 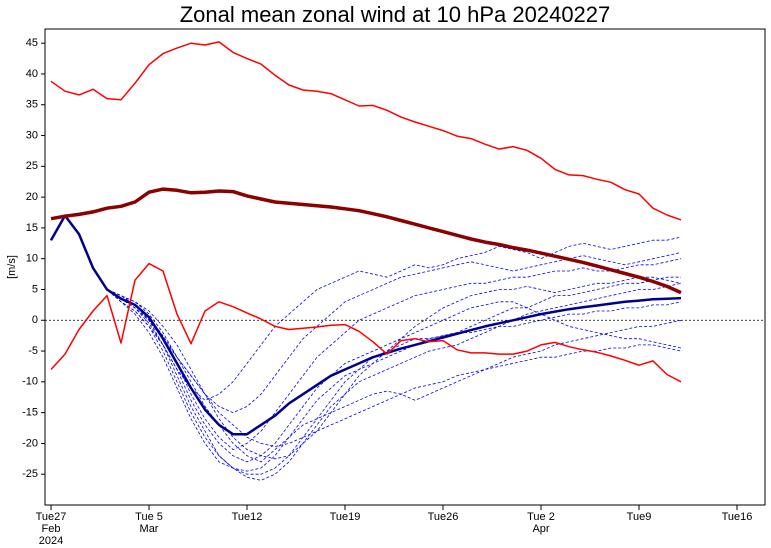 I want to click on x-tick-label: Tue26, so click(x=443, y=517).